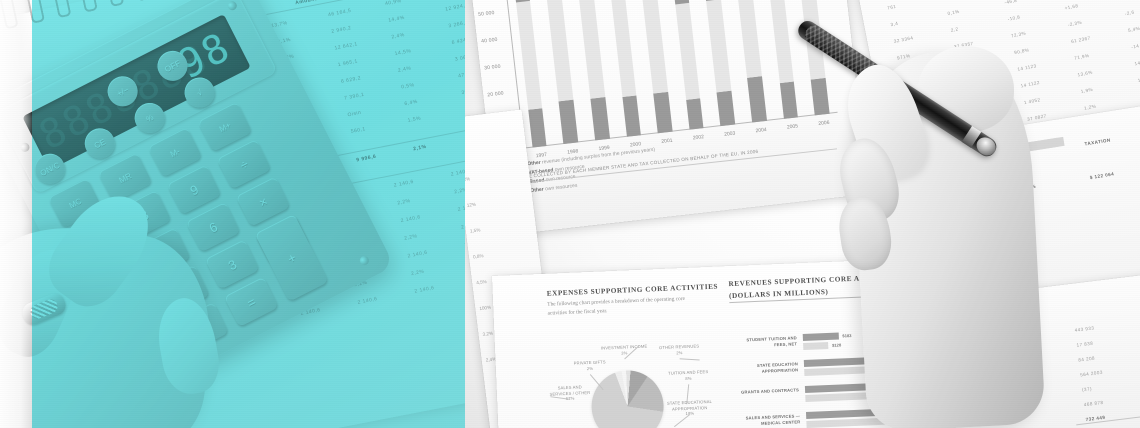 The width and height of the screenshot is (1140, 428). I want to click on hbar-category-label: SALES AND SERVICES — MEDICAL CENTER, so click(773, 419).